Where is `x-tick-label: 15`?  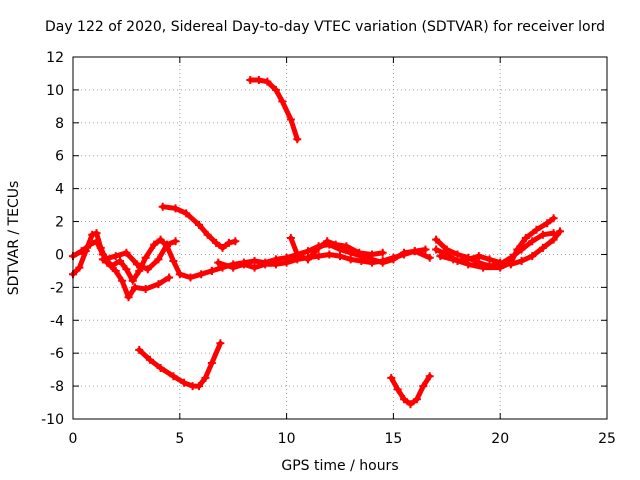
x-tick-label: 15 is located at coordinates (393, 439).